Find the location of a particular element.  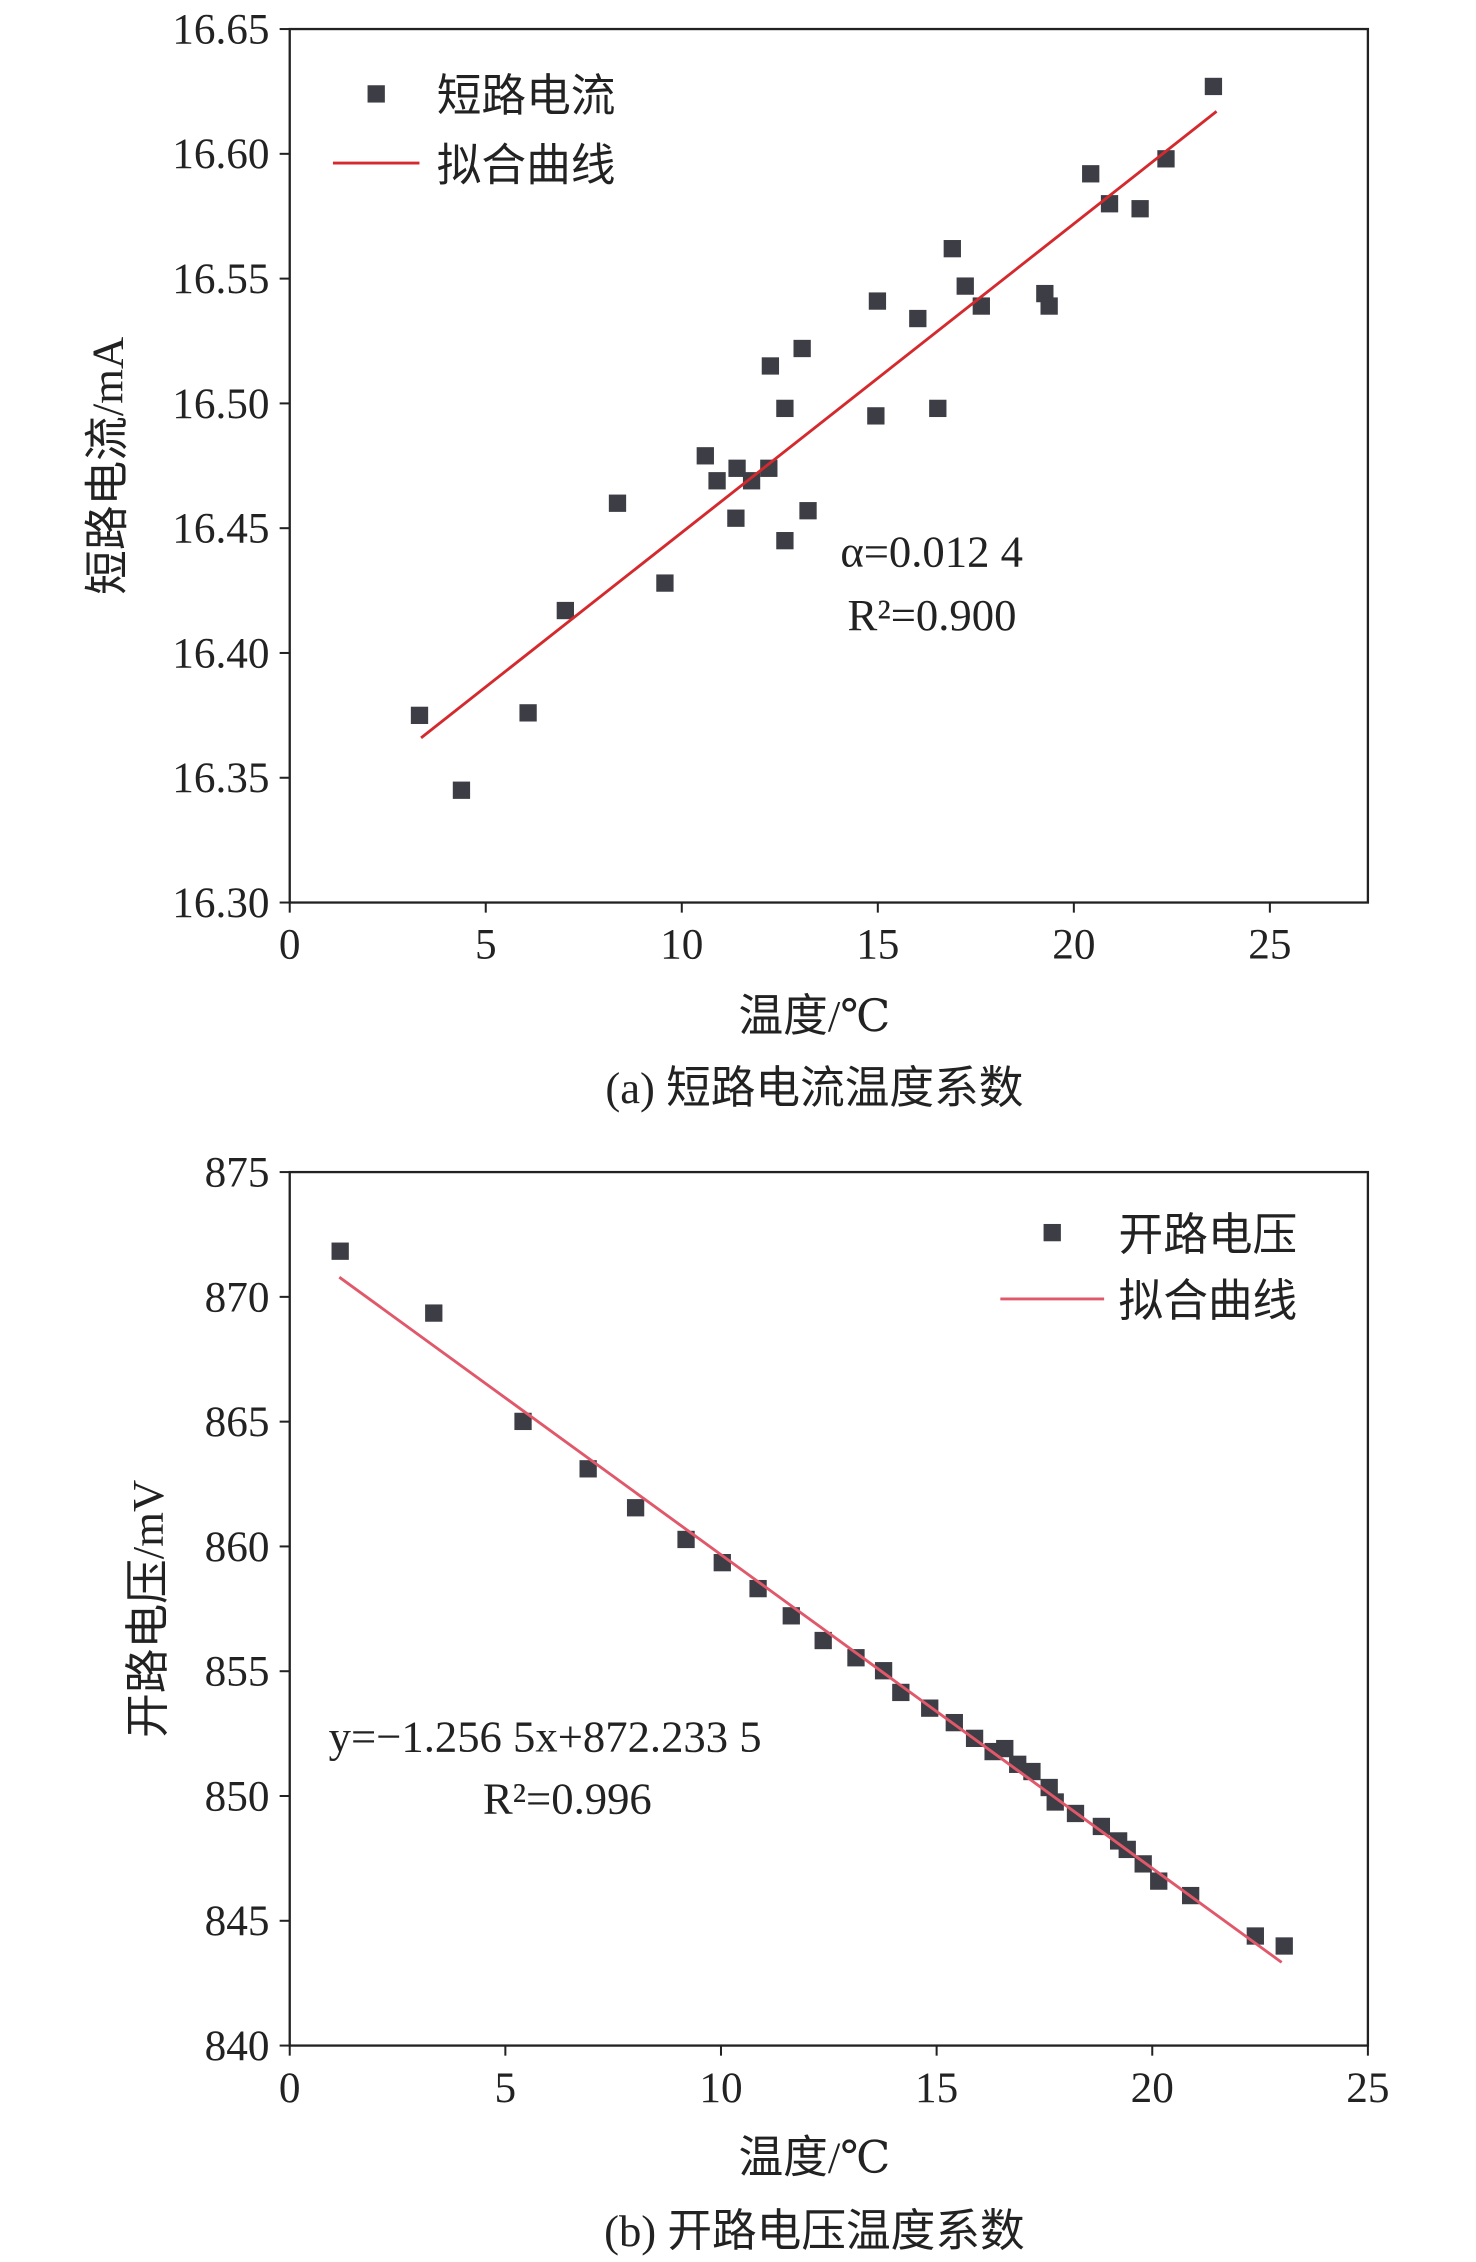

y-tick-label: 16.35 is located at coordinates (220, 778).